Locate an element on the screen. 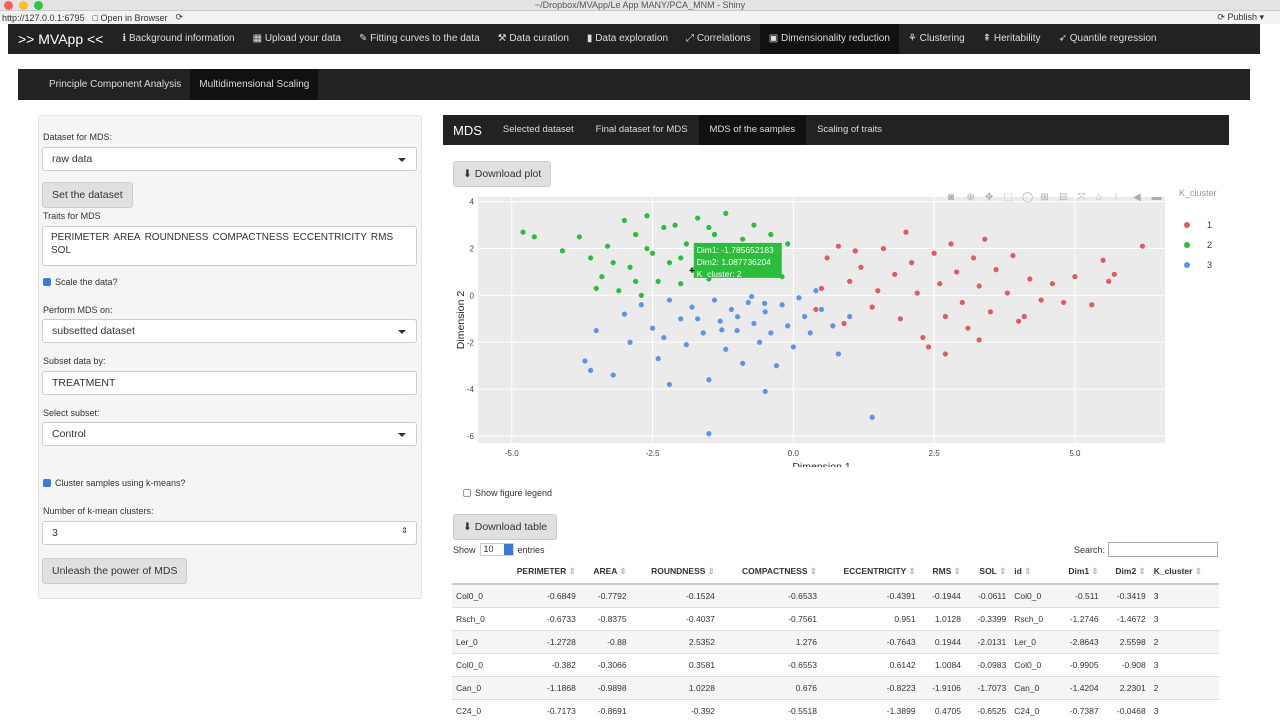  spinner-icon: ⇕ is located at coordinates (404, 530).